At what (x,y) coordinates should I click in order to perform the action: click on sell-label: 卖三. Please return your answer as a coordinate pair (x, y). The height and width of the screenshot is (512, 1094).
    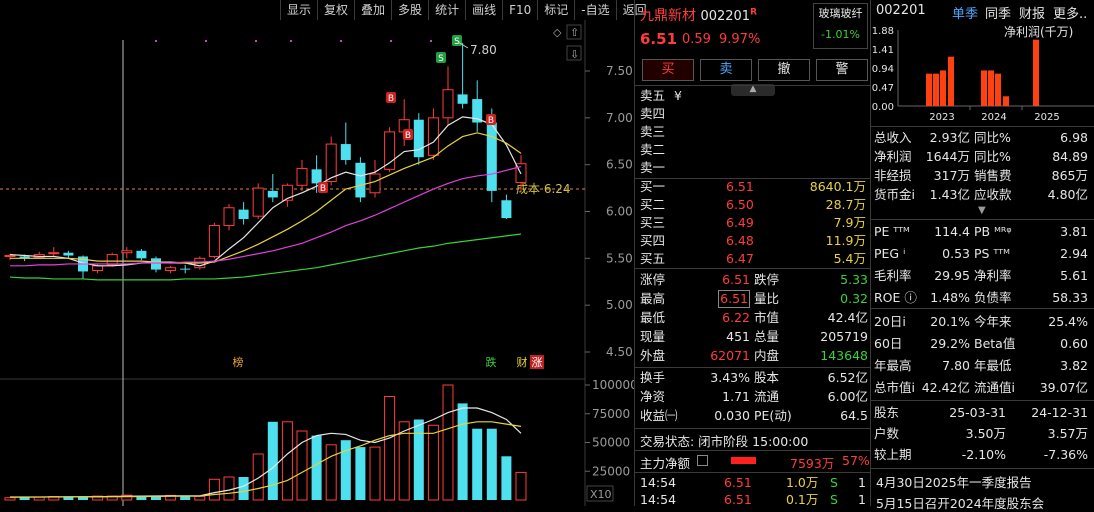
    Looking at the image, I should click on (653, 131).